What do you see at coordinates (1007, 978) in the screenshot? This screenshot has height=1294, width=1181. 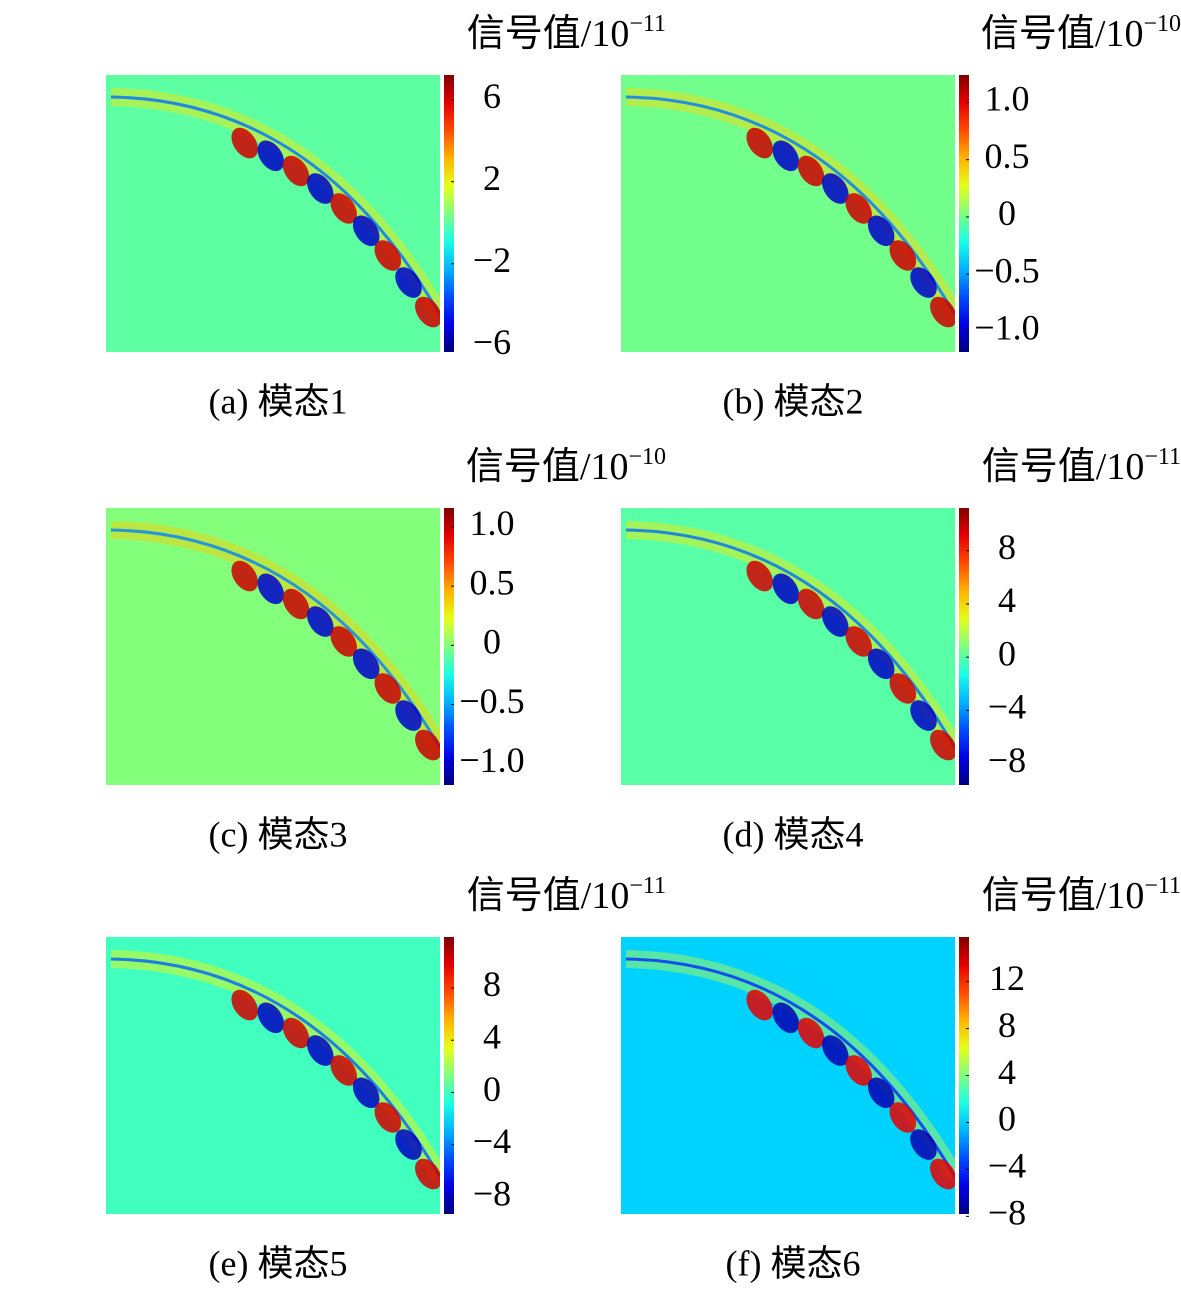 I see `colorbar-tick-label: 12` at bounding box center [1007, 978].